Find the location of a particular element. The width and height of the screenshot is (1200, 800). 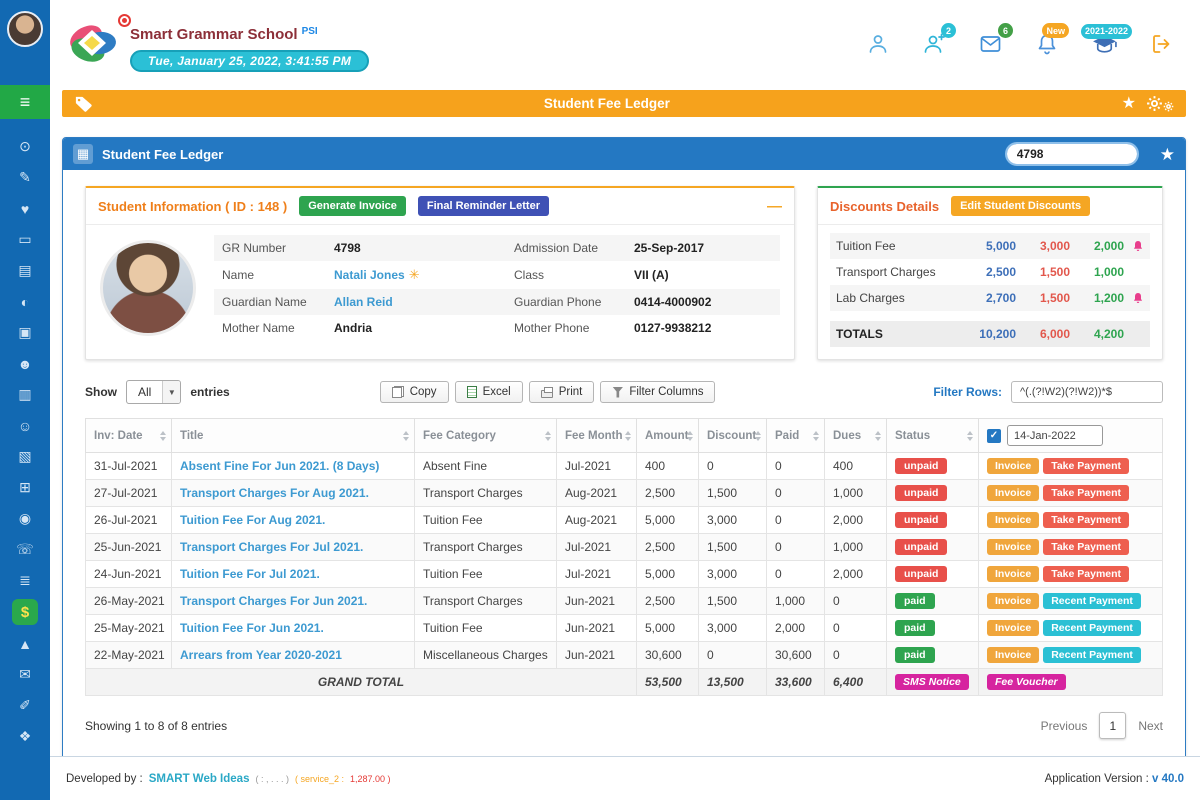

menu-toggle-button: ≡ is located at coordinates (25, 102).